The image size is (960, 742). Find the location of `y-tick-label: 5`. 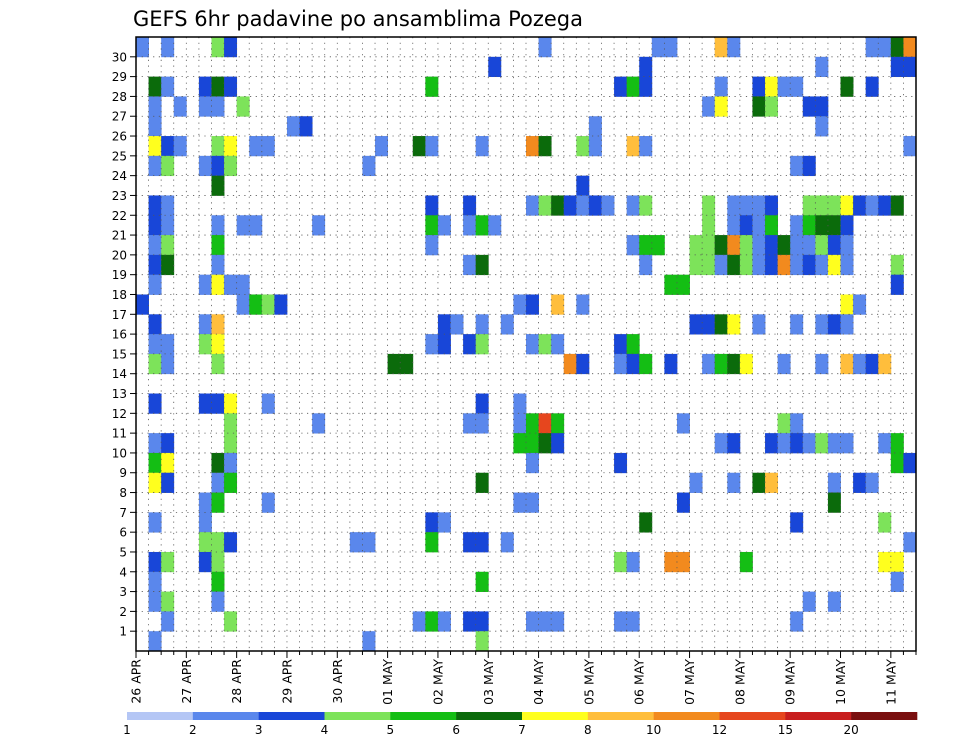

y-tick-label: 5 is located at coordinates (123, 552).